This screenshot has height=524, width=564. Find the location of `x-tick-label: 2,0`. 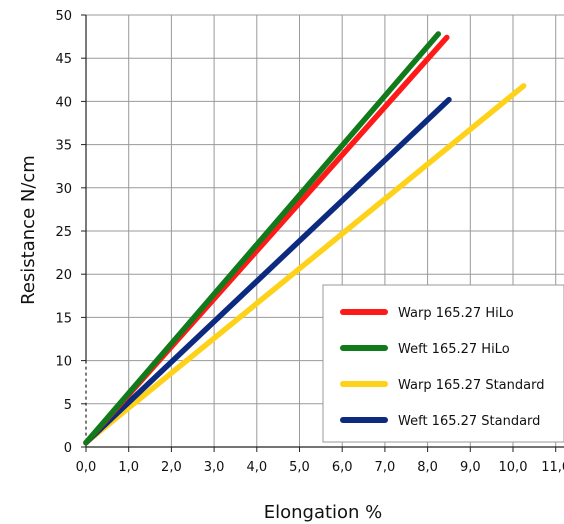

x-tick-label: 2,0 is located at coordinates (171, 467).